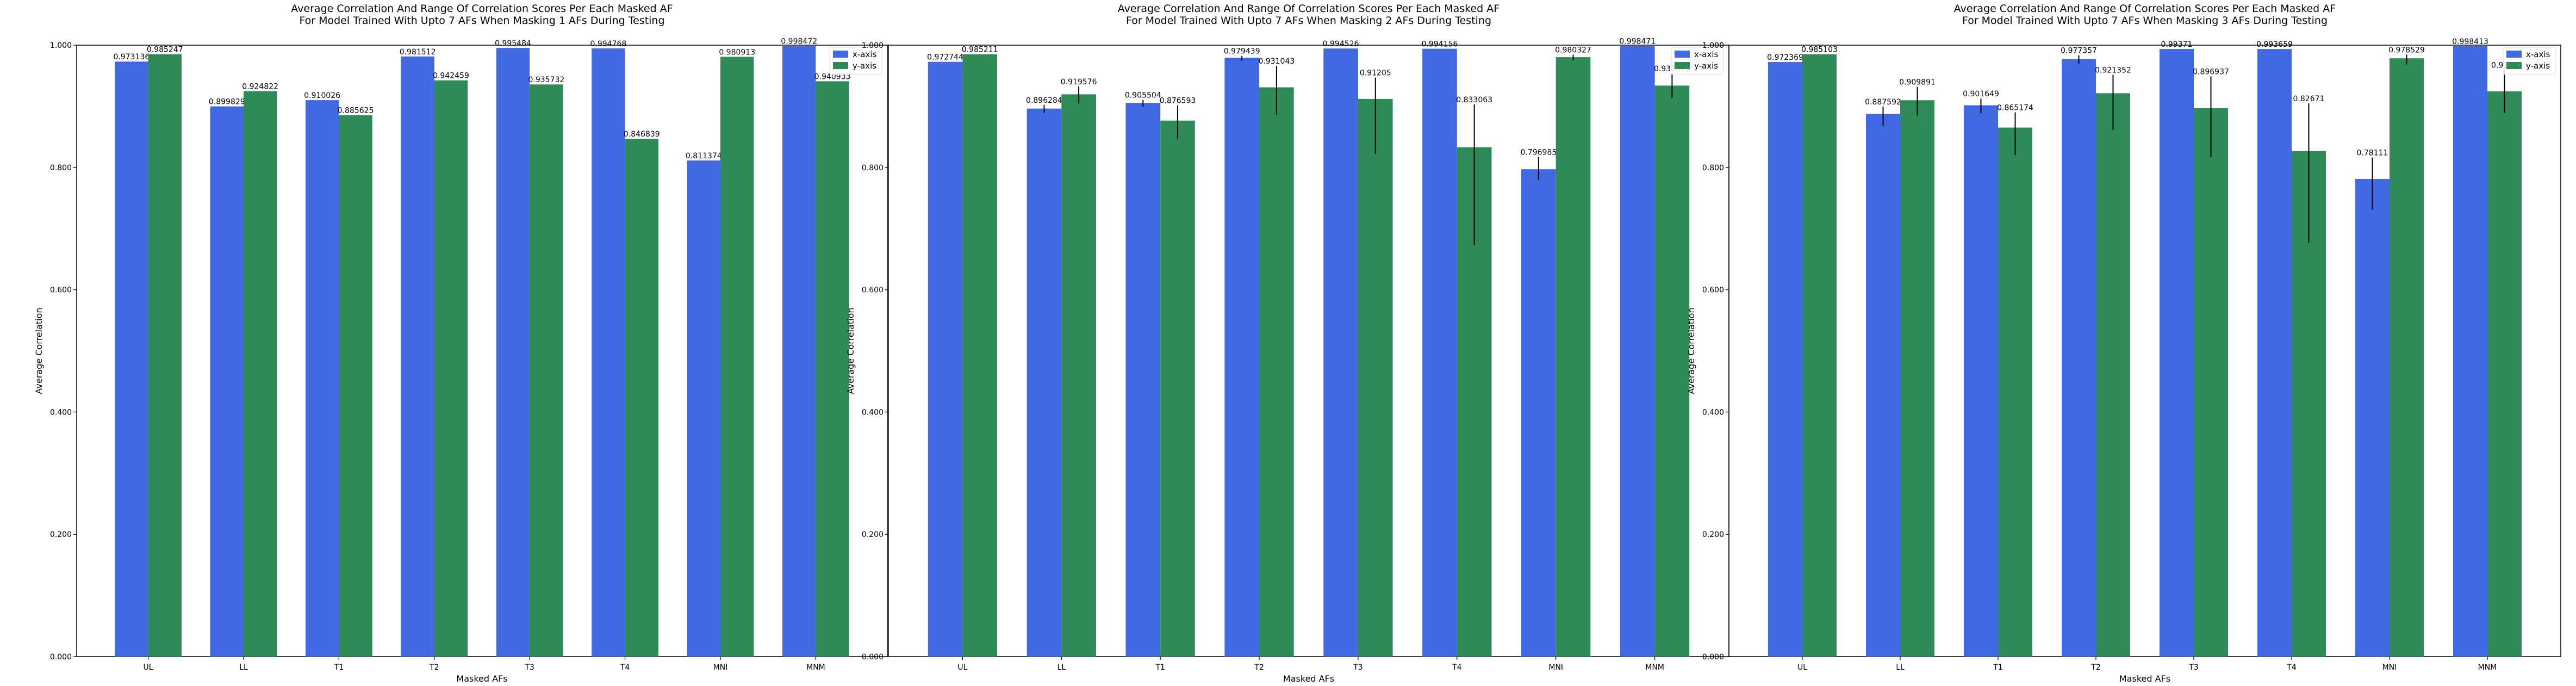  What do you see at coordinates (1637, 42) in the screenshot?
I see `bar-value-label: 0.998471` at bounding box center [1637, 42].